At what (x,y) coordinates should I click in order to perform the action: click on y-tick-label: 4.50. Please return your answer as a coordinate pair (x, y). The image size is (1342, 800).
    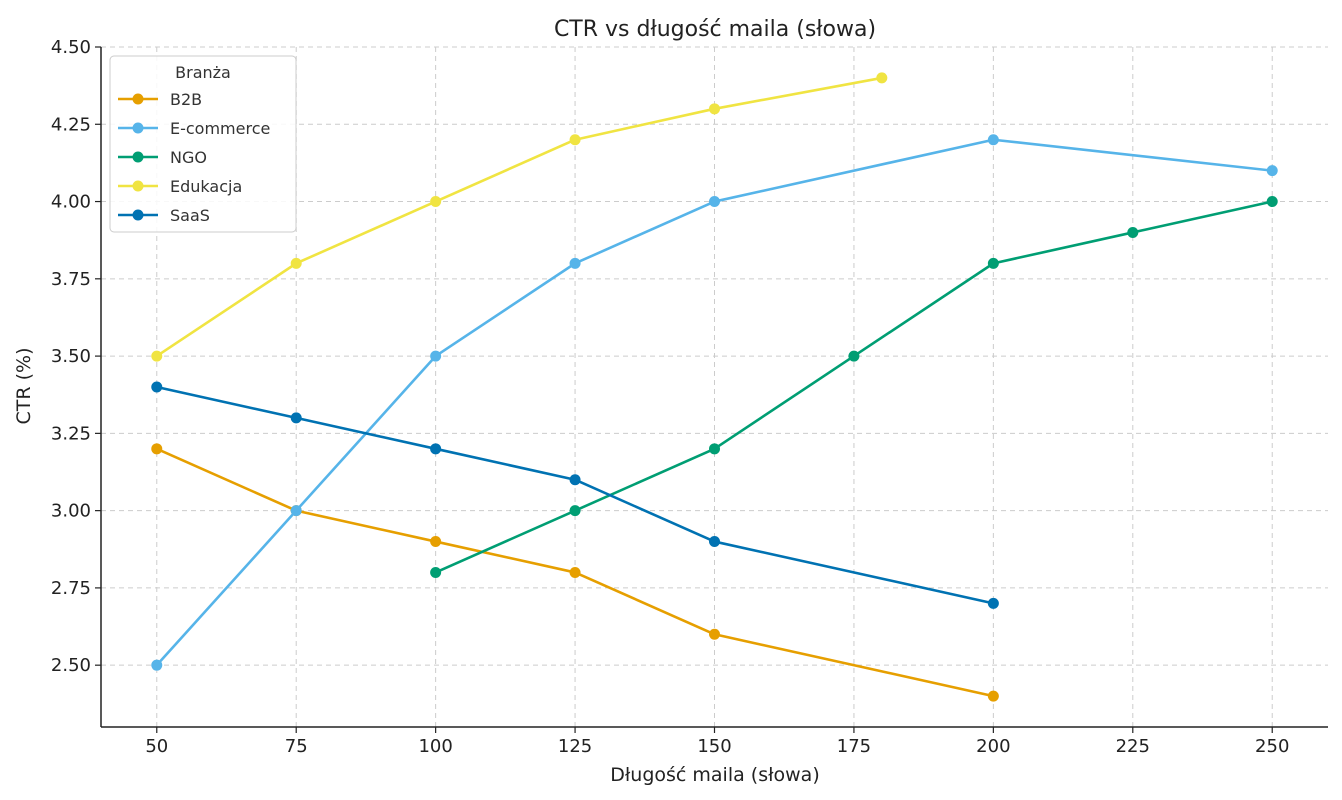
    Looking at the image, I should click on (71, 47).